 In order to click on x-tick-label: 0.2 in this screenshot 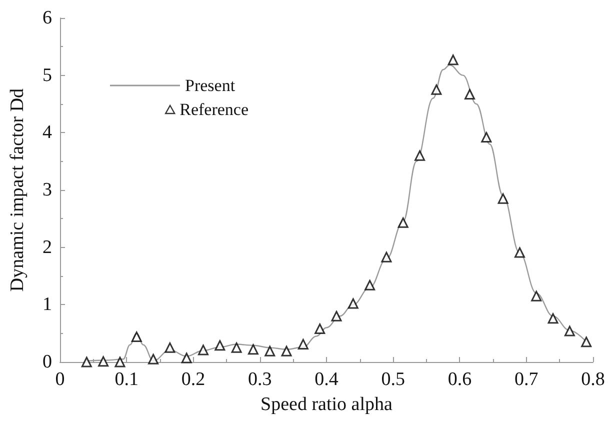, I will do `click(193, 379)`.